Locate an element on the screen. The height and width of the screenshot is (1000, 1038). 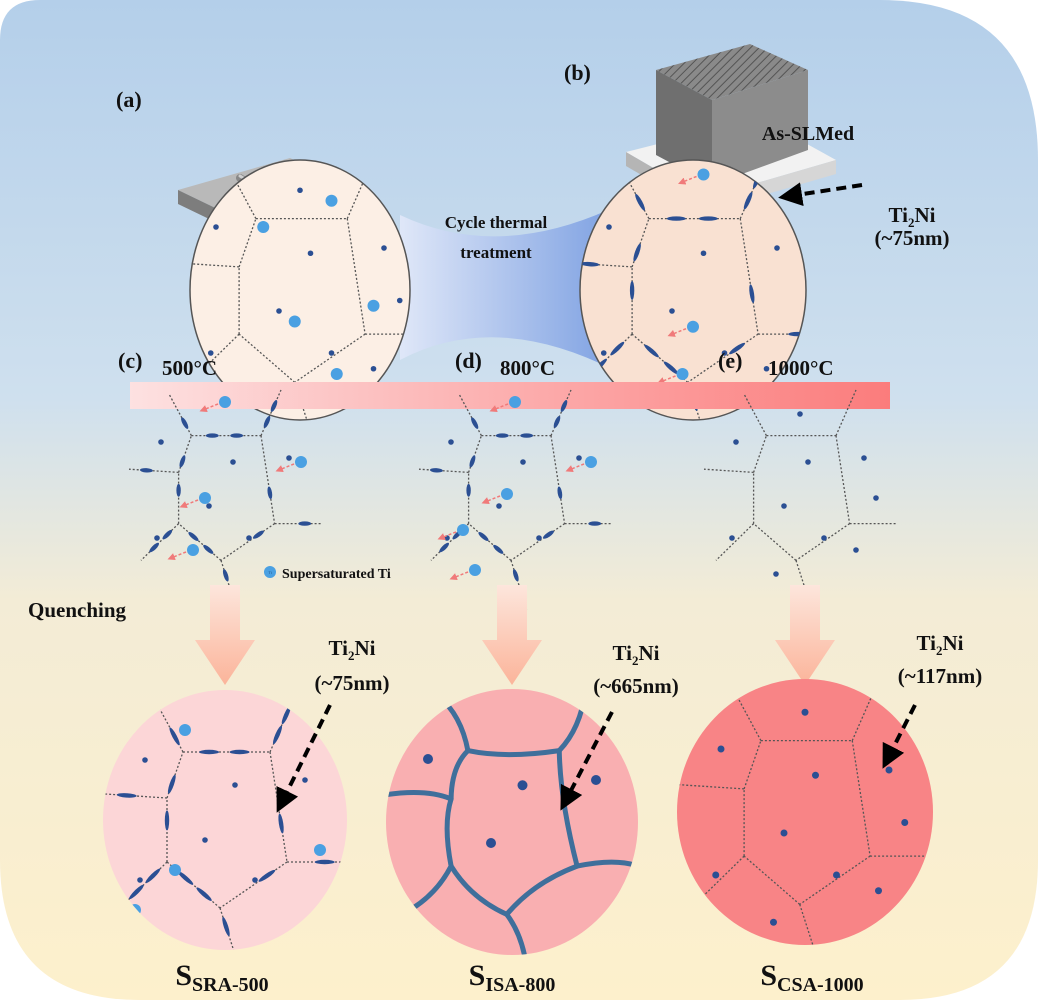
ti2ni-label-sra: Ti2Ni (~75nm) is located at coordinates (333, 724).